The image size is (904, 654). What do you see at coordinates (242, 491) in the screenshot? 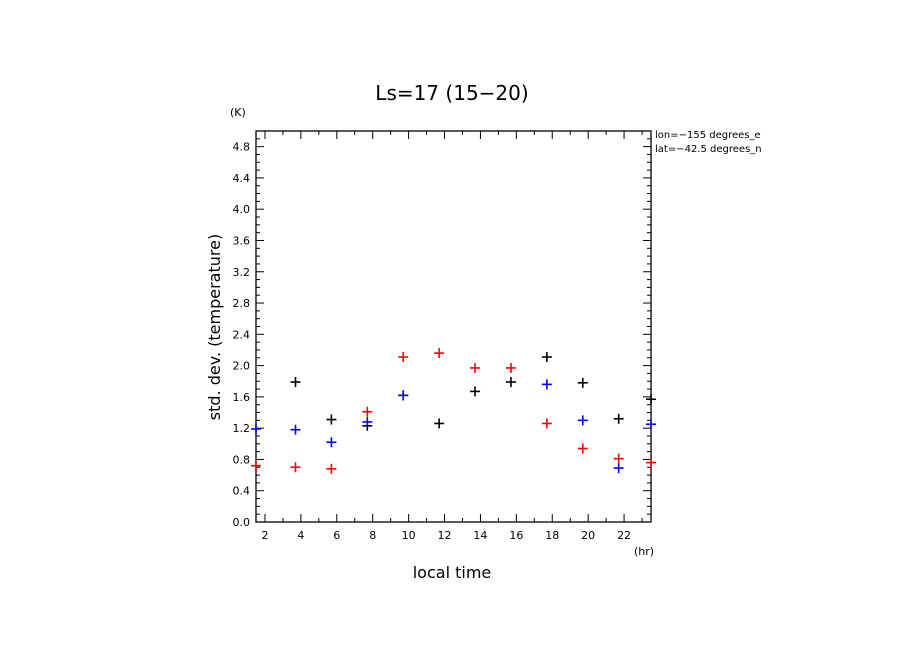
I see `y-tick-label: 0.4` at bounding box center [242, 491].